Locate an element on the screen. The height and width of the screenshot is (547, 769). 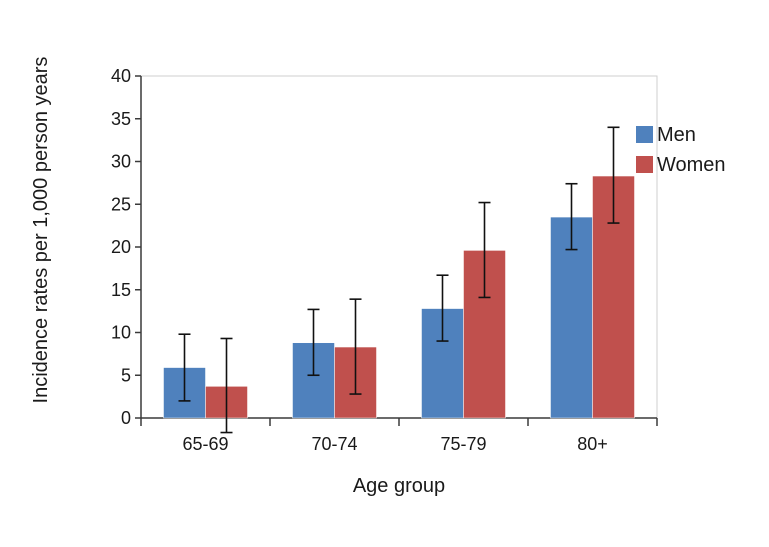
y-axis: 0 5 10 15 20 25 30 35 40 is located at coordinates (126, 247).